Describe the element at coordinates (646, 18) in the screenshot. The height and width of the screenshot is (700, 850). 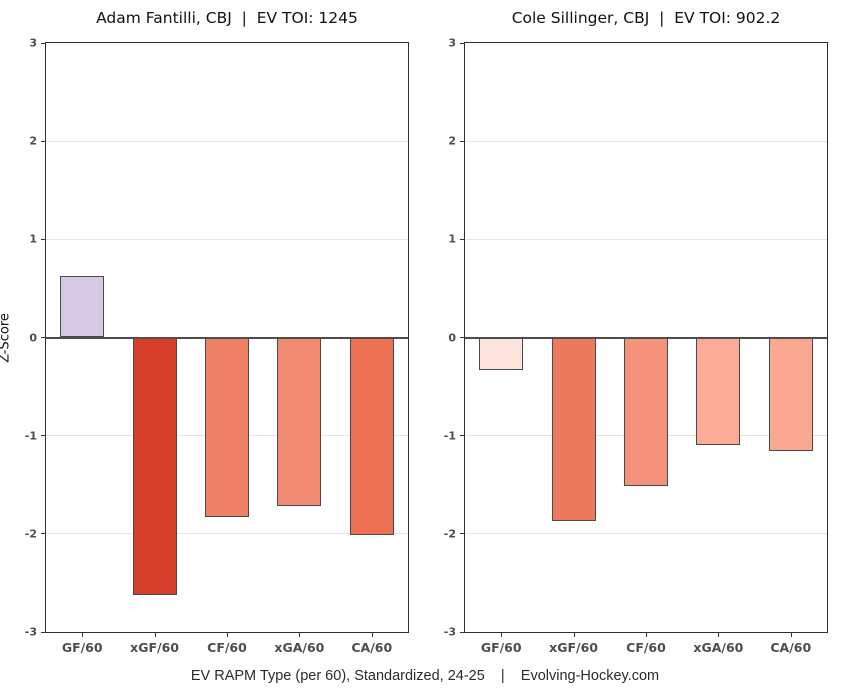
I see `chart-title-right: Cole Sillinger, CBJ | EV TOI: 902.2` at that location.